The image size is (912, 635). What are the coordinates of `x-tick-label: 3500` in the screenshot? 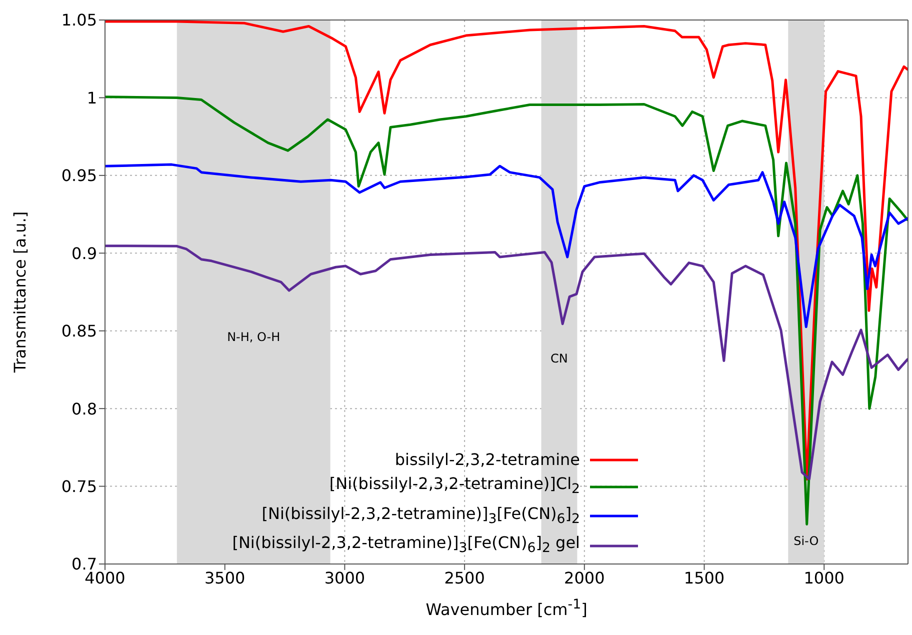 It's located at (225, 578).